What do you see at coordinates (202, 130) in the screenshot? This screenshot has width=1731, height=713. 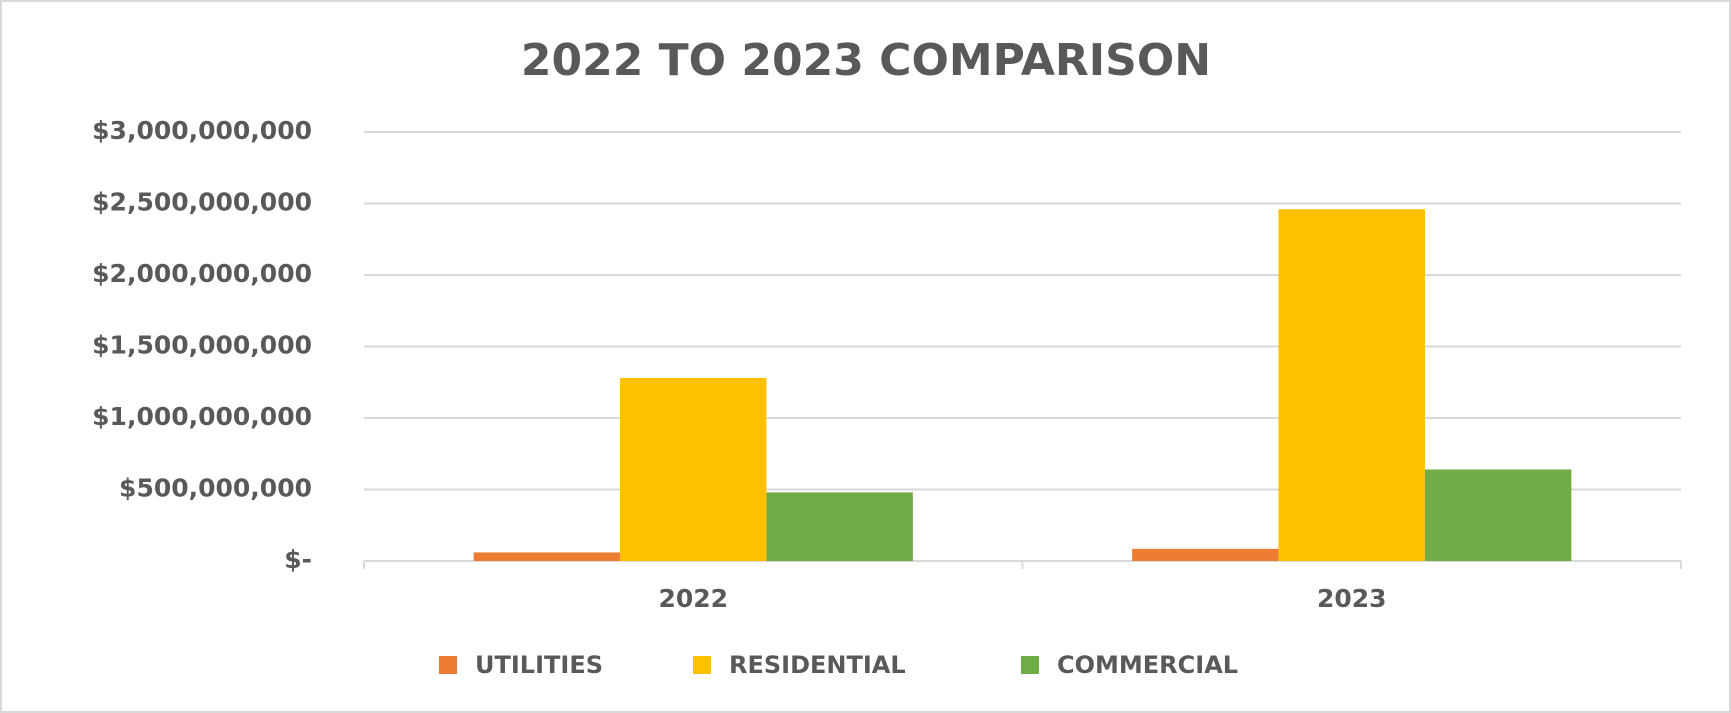 I see `y-tick-label: $3,000,000,000` at bounding box center [202, 130].